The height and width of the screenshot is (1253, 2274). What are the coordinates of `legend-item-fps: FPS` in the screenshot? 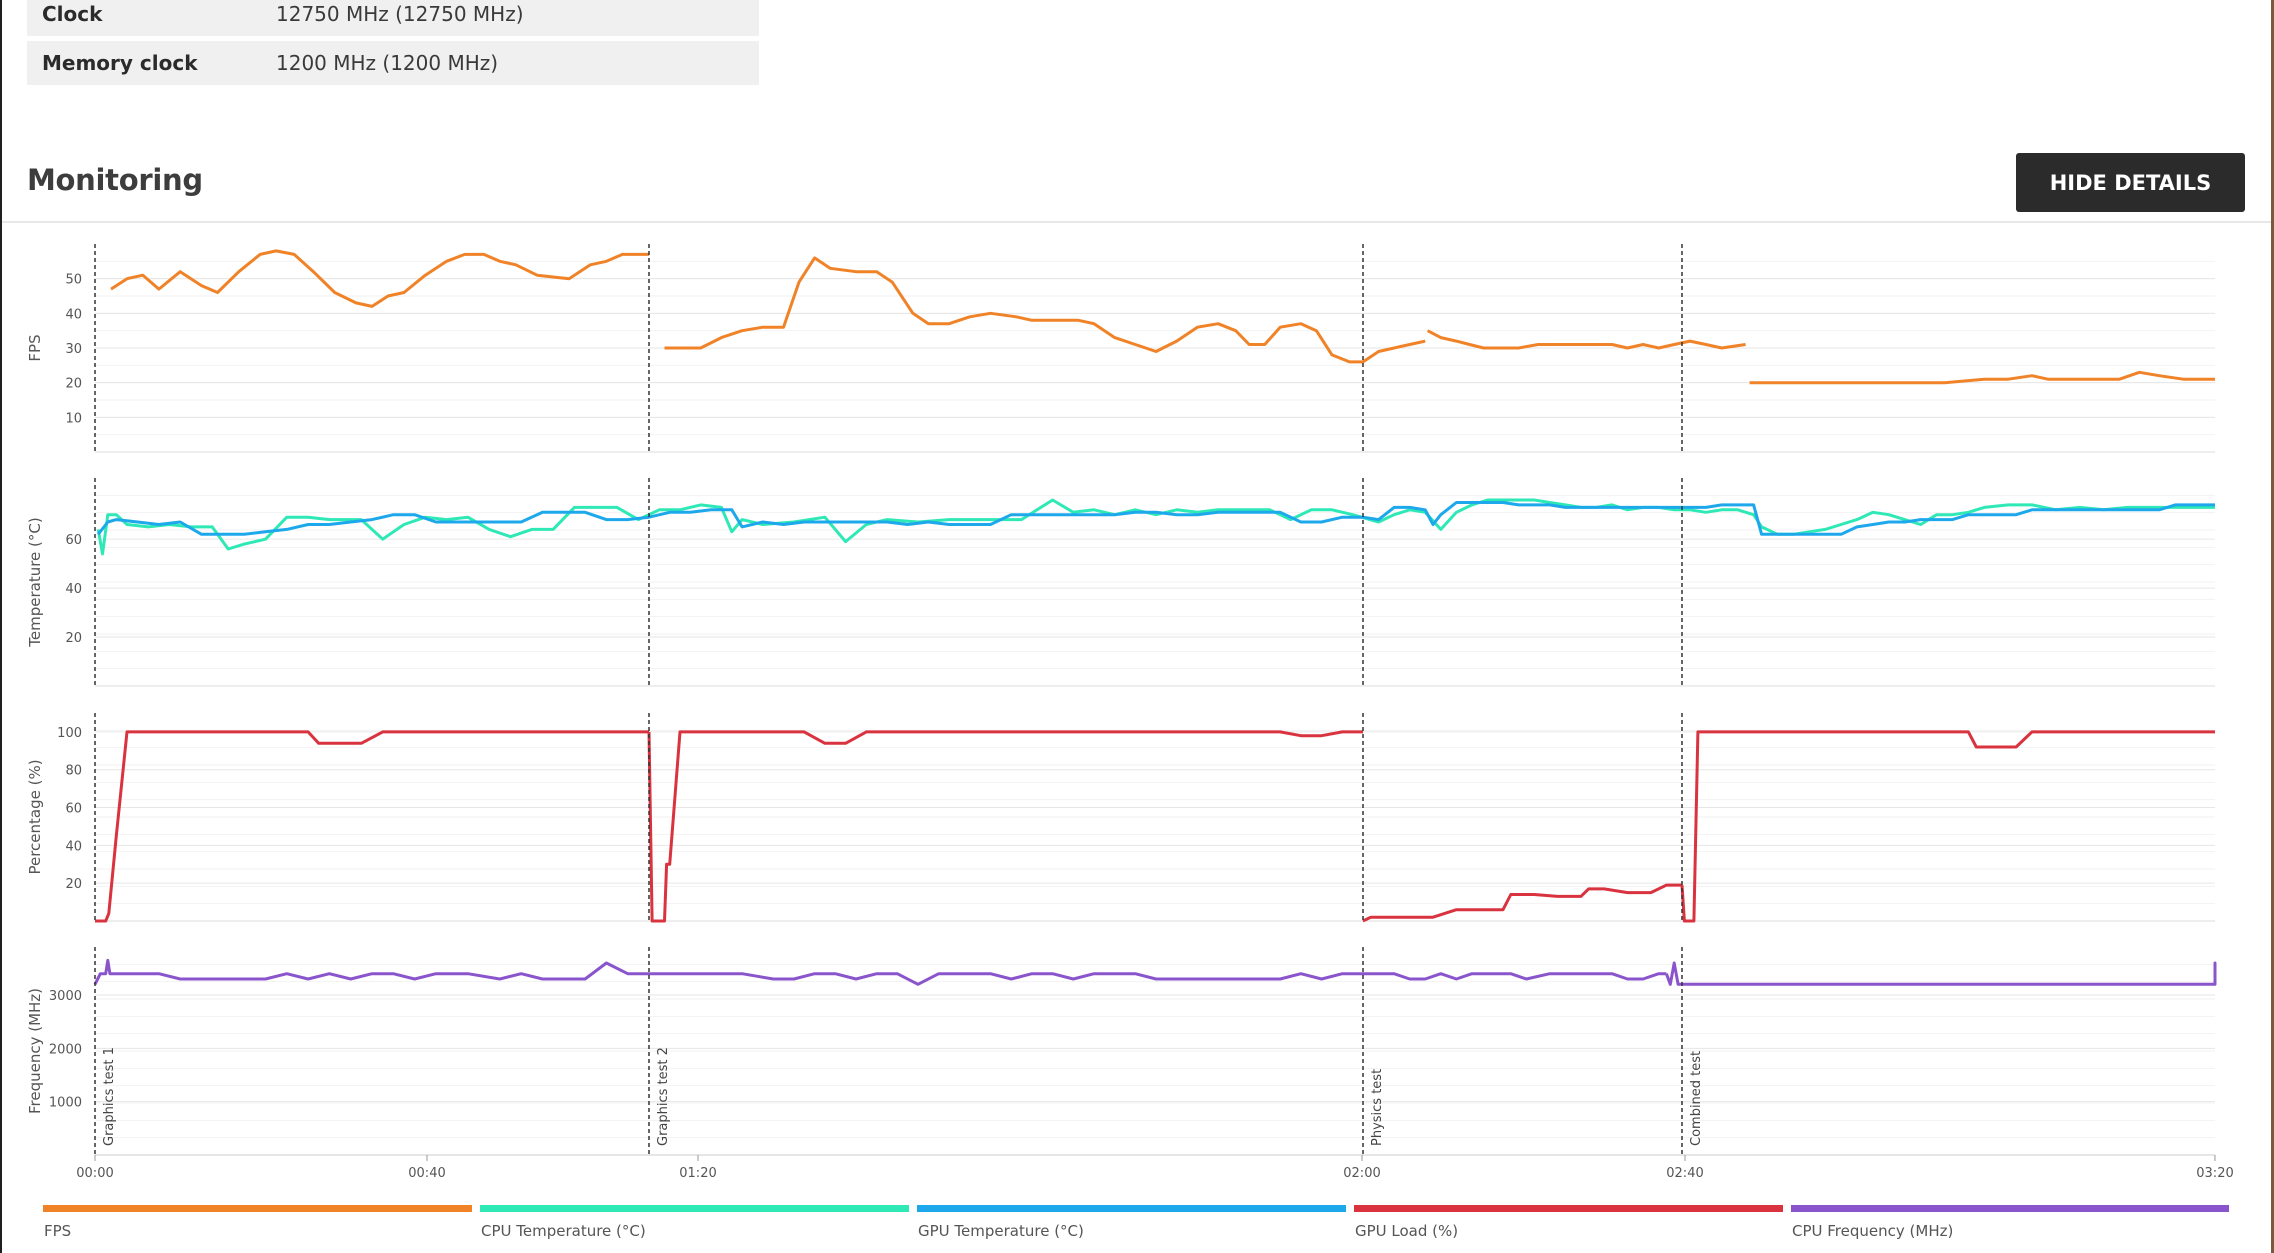 It's located at (257, 1226).